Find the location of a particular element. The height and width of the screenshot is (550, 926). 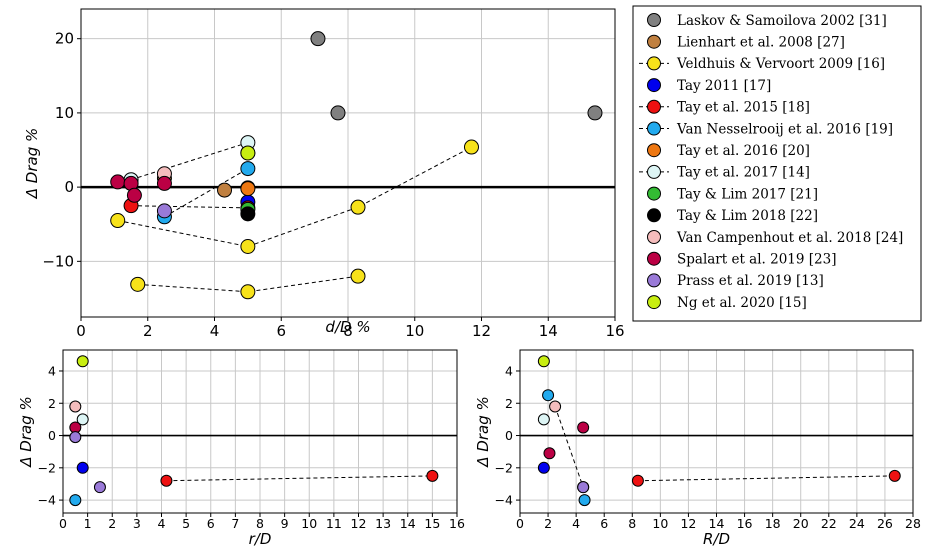

legend-entry: Tay & Lim 2017 [21] is located at coordinates (732, 194).